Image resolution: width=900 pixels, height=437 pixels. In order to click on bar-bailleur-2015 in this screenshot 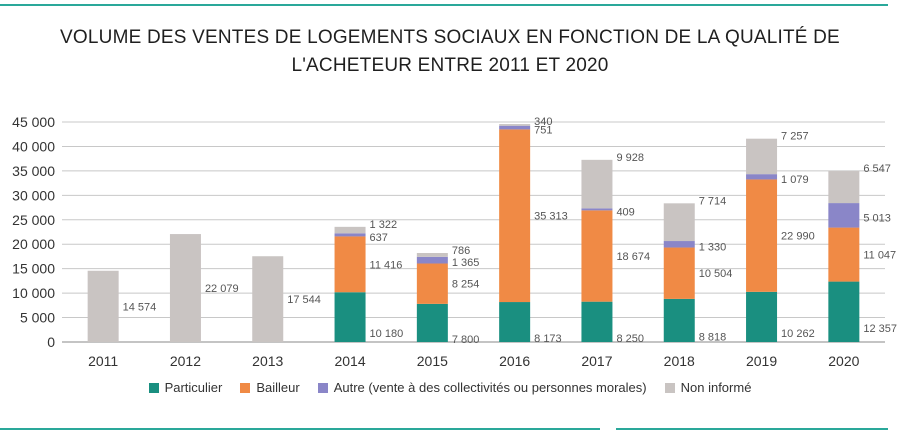, I will do `click(432, 283)`.